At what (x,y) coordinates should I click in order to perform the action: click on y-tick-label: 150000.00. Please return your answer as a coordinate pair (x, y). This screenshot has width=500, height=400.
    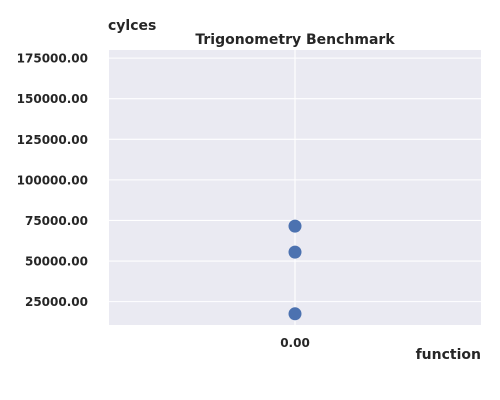
    Looking at the image, I should click on (52, 99).